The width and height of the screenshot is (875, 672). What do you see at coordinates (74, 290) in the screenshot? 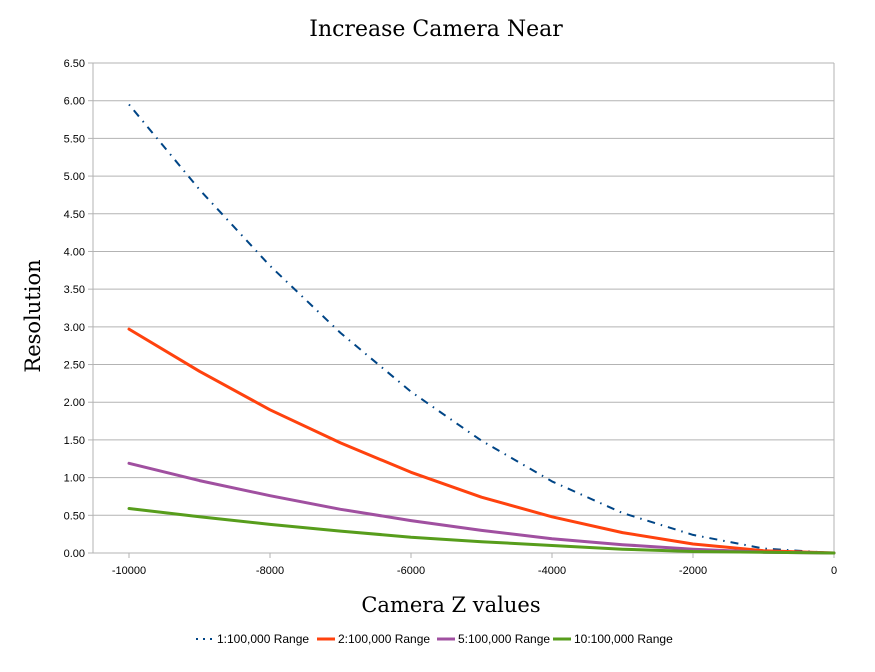
I see `y-tick-label: 3.50` at bounding box center [74, 290].